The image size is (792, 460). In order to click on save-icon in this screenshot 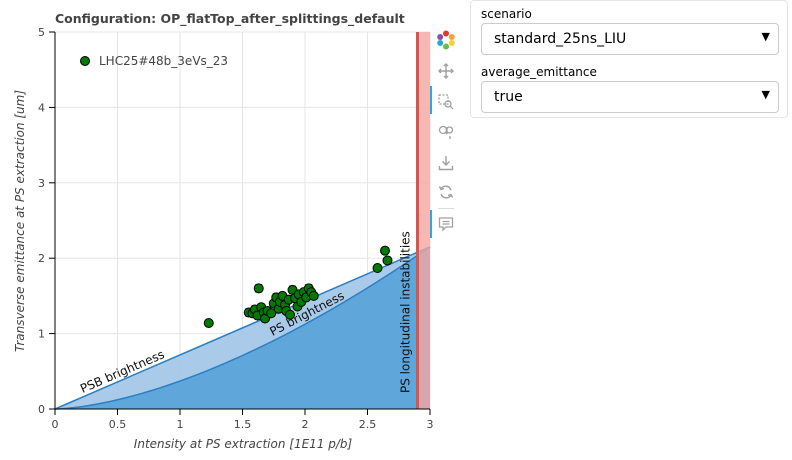, I will do `click(446, 163)`.